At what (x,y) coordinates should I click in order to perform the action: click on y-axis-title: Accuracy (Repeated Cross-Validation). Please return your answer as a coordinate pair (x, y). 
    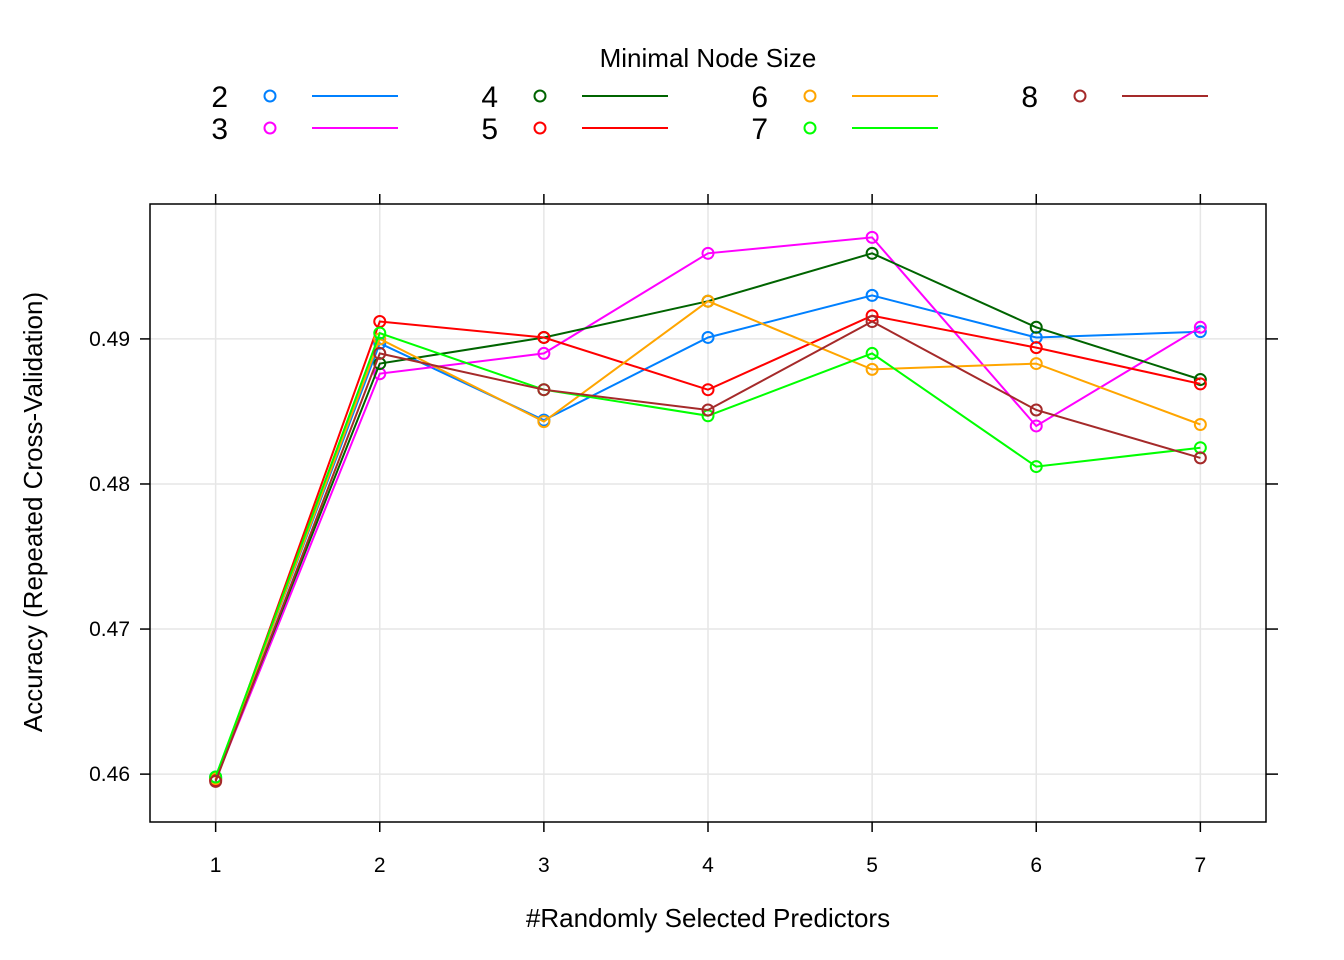
    Looking at the image, I should click on (33, 512).